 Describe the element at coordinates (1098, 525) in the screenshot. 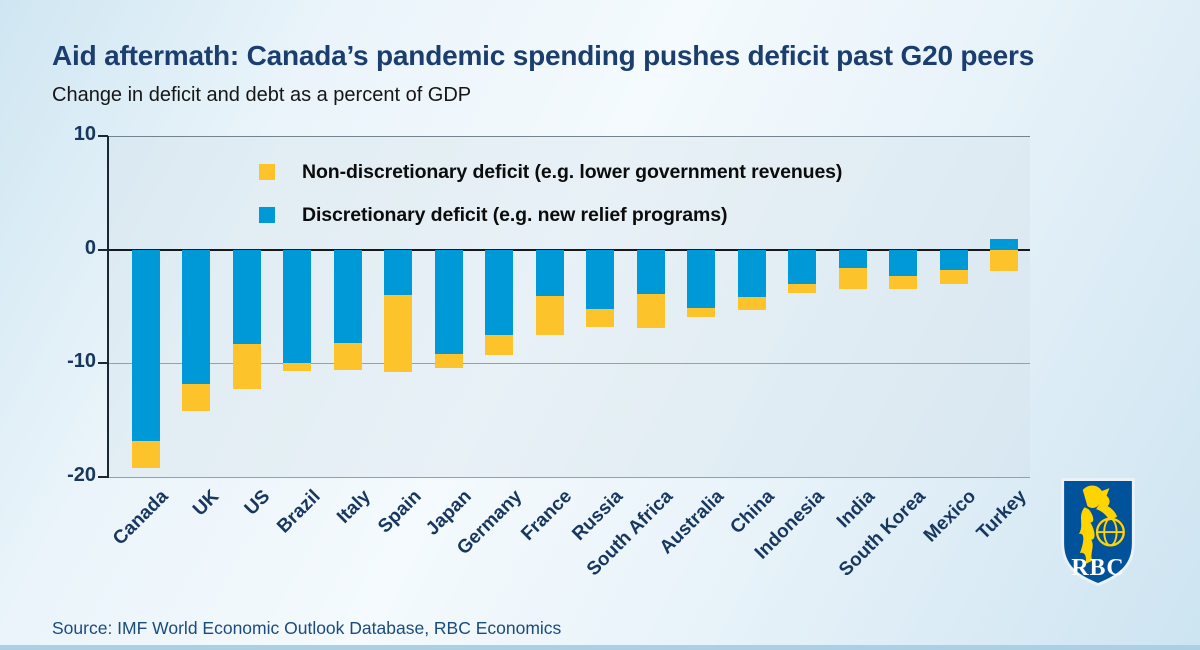

I see `rbc-lion-icon` at that location.